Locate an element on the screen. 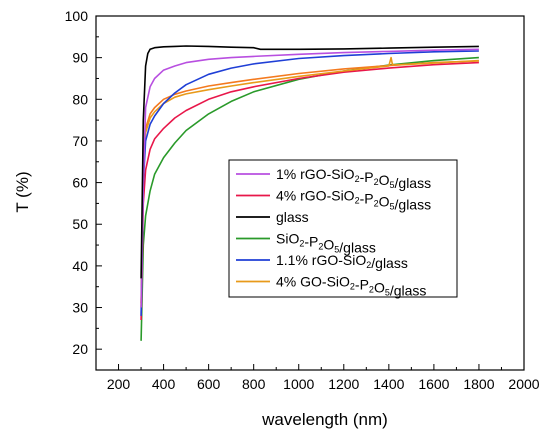  y-tick-label: 100 is located at coordinates (77, 16).